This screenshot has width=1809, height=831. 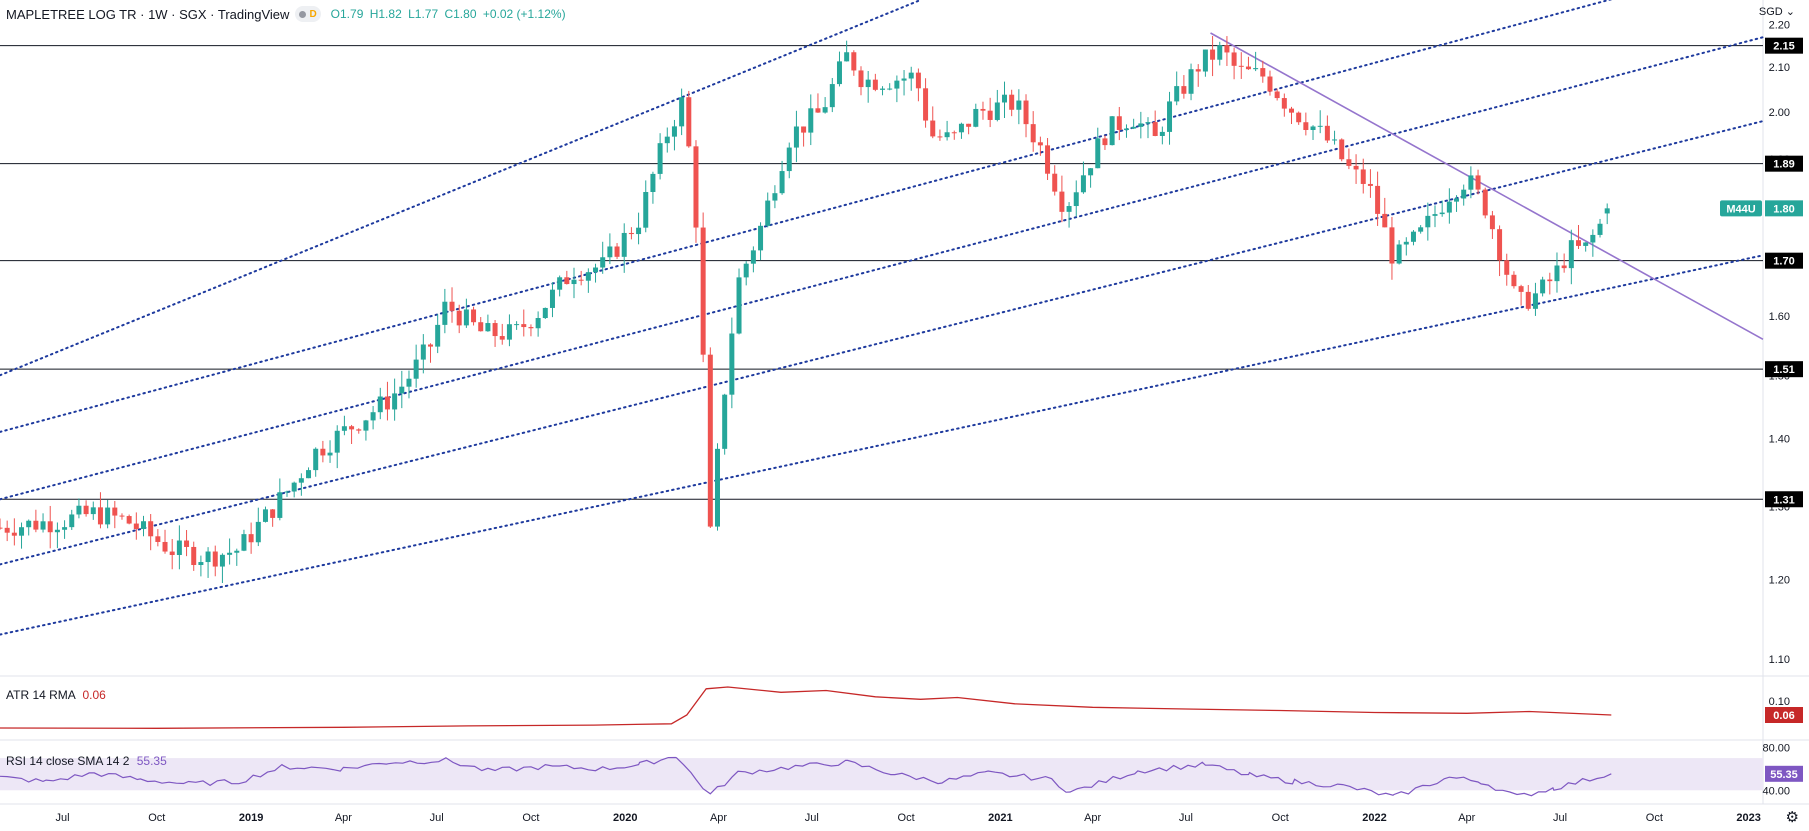 I want to click on currency-selector: SGD ⌄, so click(x=1777, y=11).